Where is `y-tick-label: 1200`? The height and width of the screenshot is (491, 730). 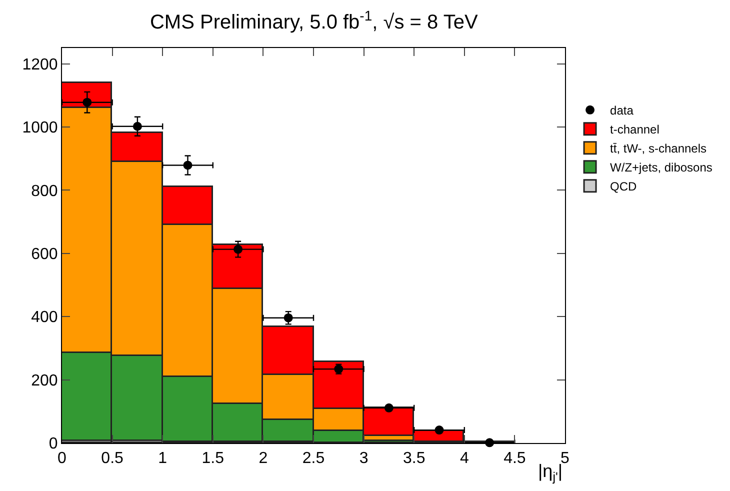
y-tick-label: 1200 is located at coordinates (40, 65).